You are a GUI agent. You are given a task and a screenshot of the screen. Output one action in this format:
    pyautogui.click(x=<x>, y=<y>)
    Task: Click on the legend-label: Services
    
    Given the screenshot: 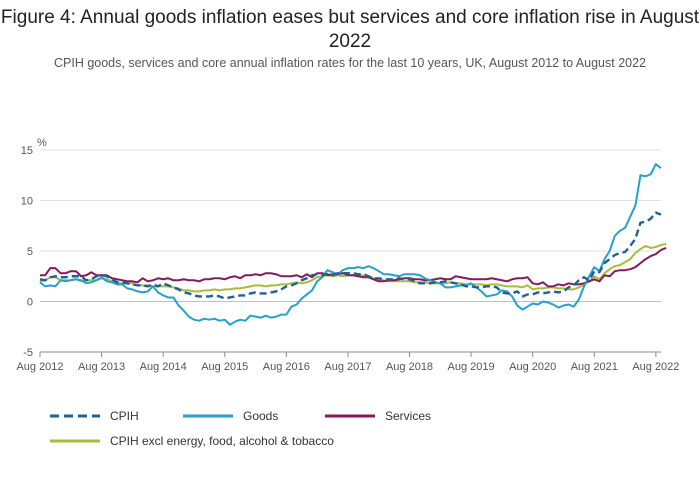 What is the action you would take?
    pyautogui.click(x=408, y=416)
    